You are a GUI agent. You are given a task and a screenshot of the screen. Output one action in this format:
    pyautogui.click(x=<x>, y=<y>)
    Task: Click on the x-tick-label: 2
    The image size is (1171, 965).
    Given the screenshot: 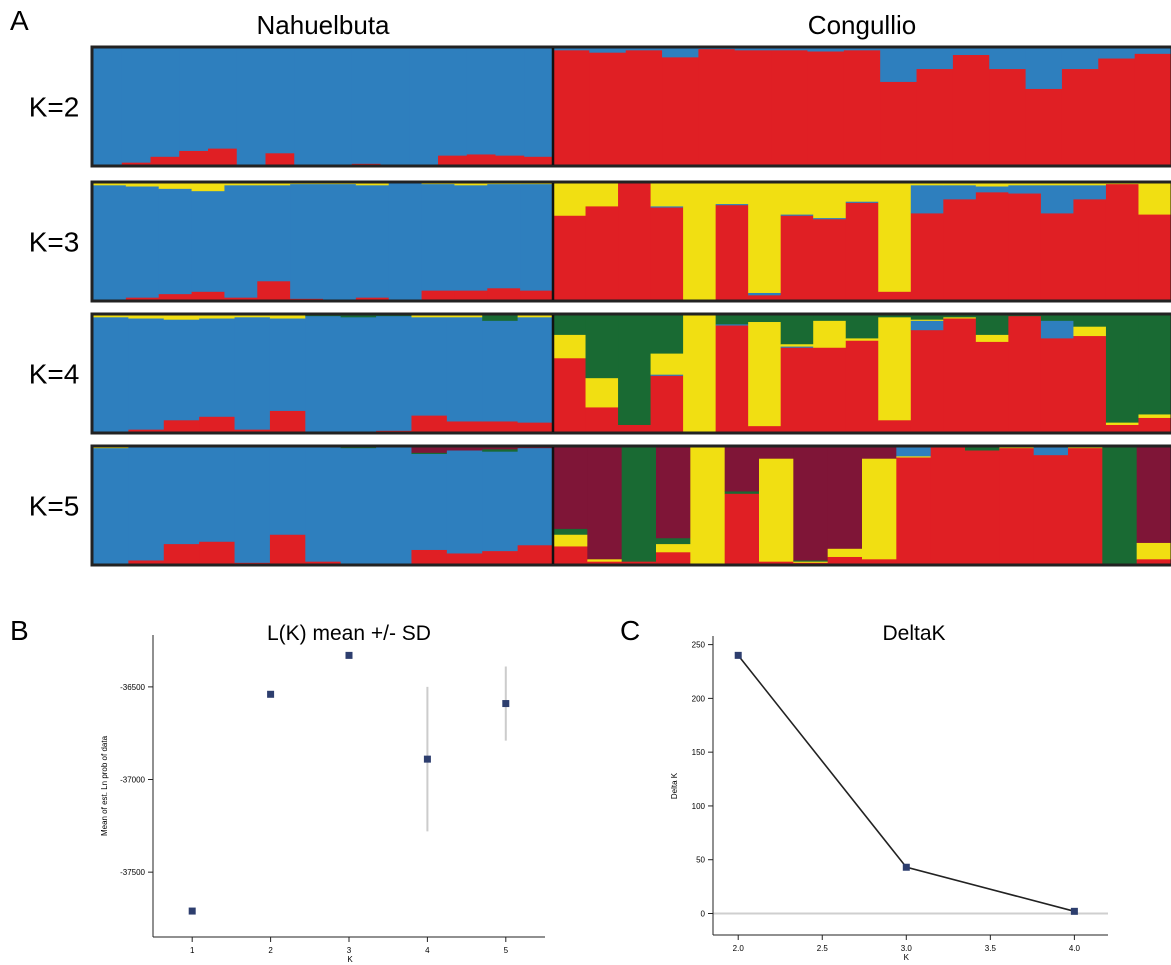 What is the action you would take?
    pyautogui.click(x=270, y=950)
    